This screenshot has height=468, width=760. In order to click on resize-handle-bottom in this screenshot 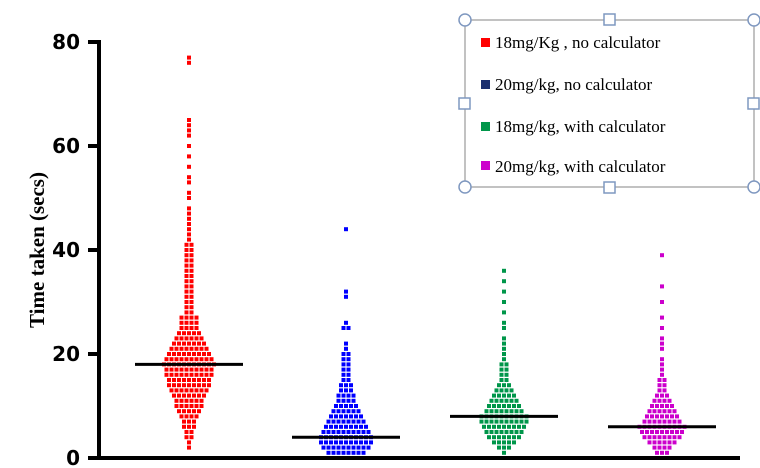, I will do `click(609, 187)`.